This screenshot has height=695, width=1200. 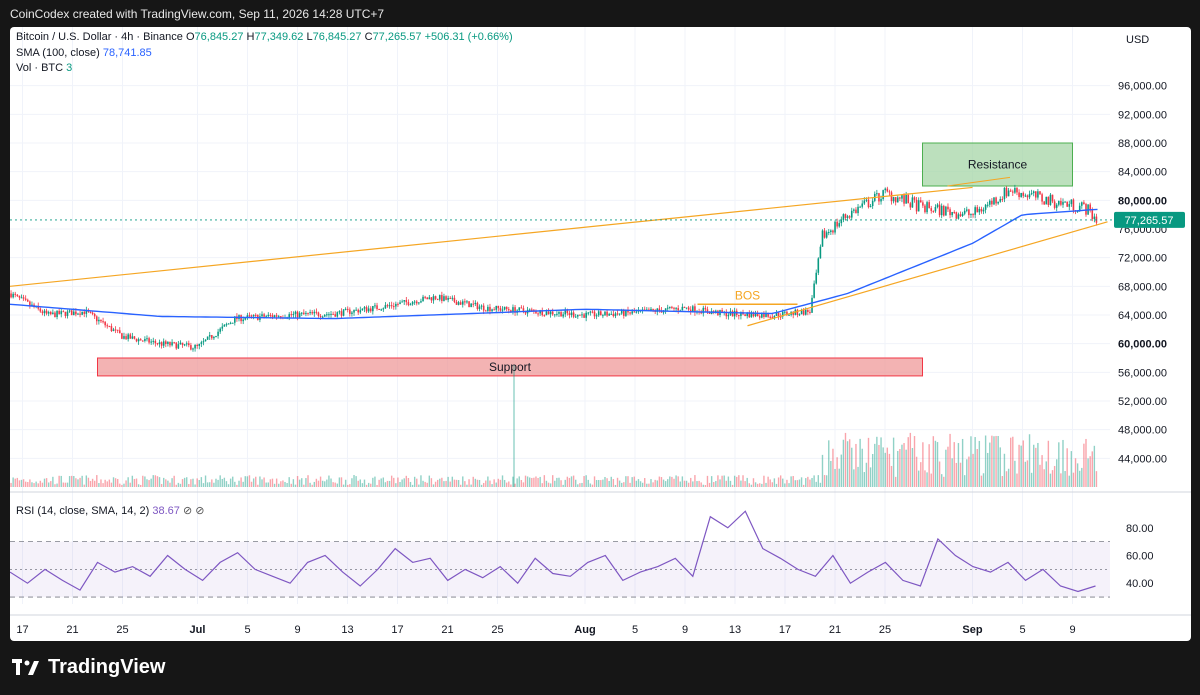 I want to click on tradingview-brand: TradingView, so click(x=88, y=667).